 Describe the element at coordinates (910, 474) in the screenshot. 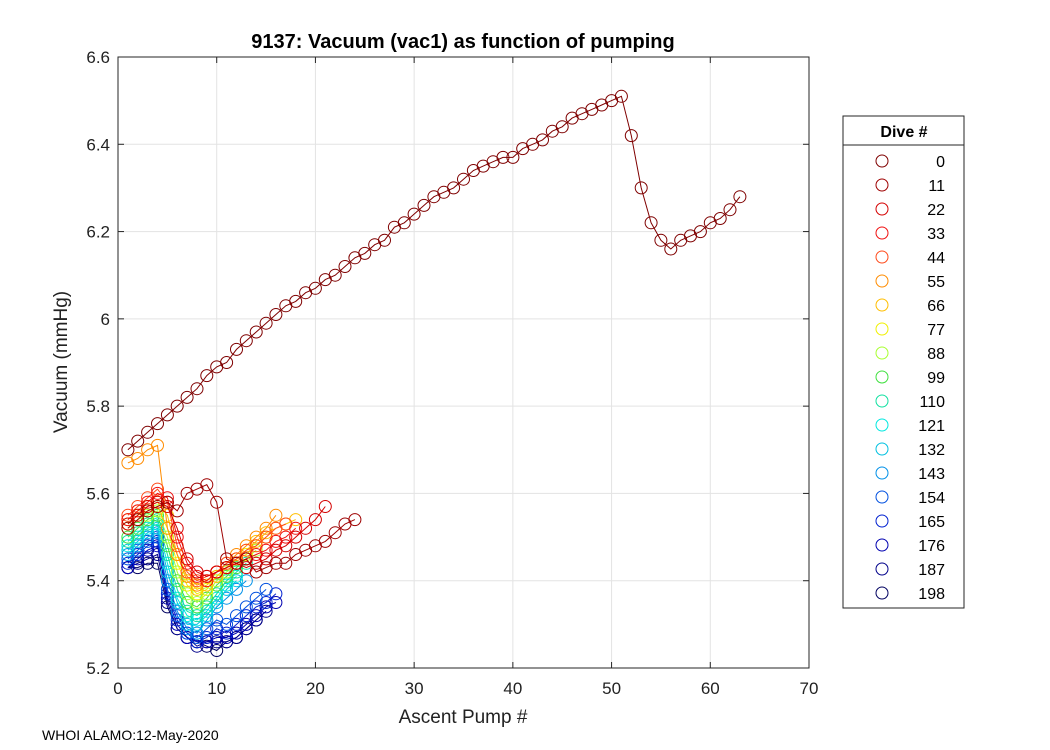

I see `legend-item: 143` at that location.